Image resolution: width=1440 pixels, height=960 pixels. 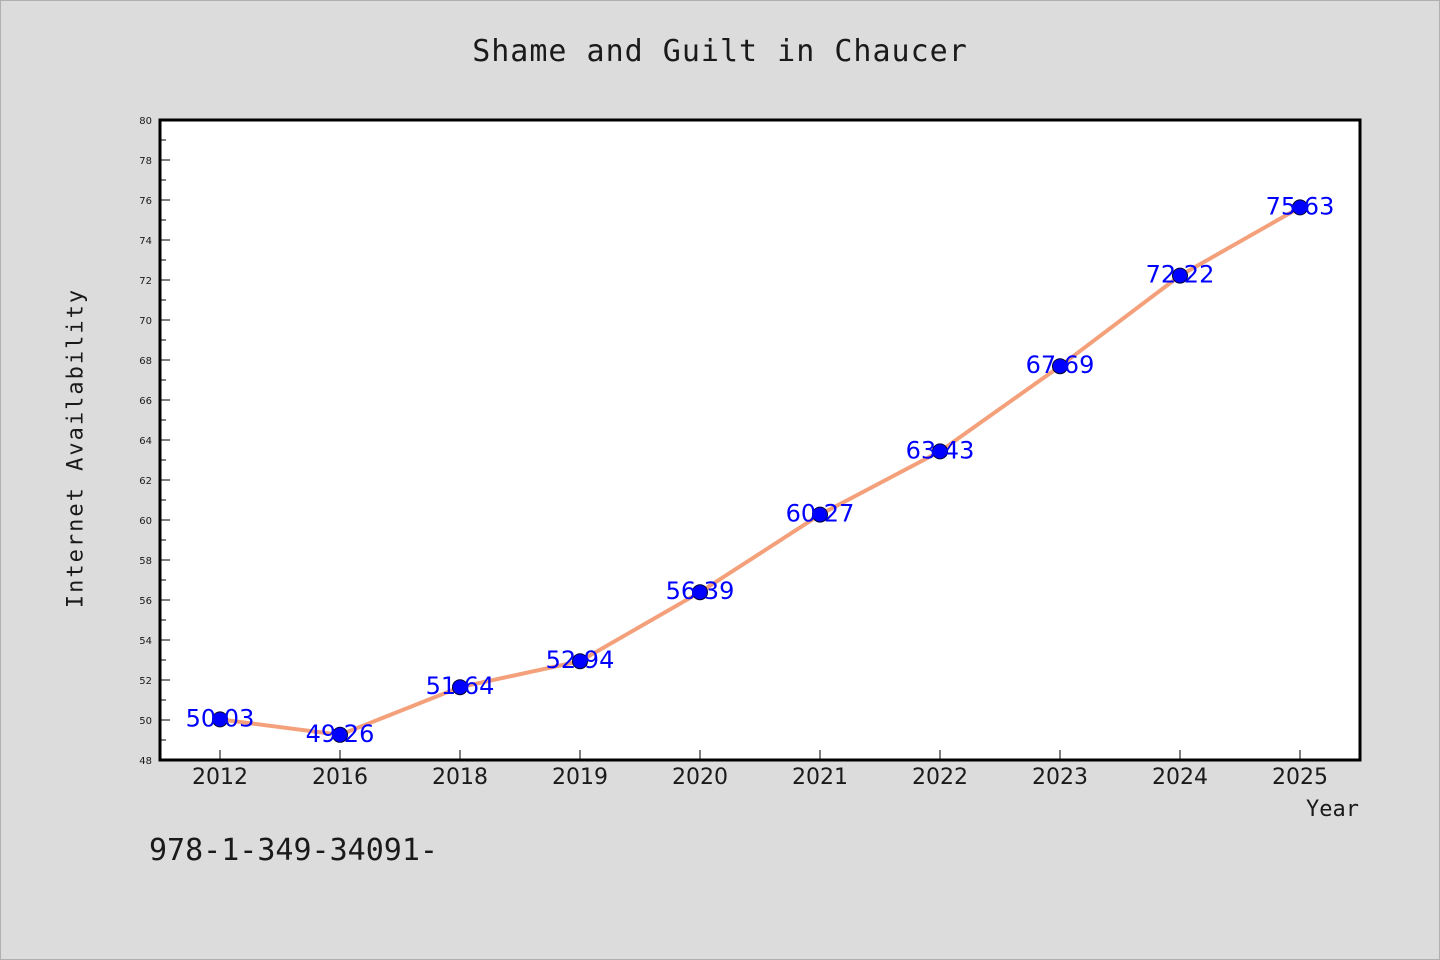 I want to click on x-tick-label-2025: 2025, so click(x=1300, y=777).